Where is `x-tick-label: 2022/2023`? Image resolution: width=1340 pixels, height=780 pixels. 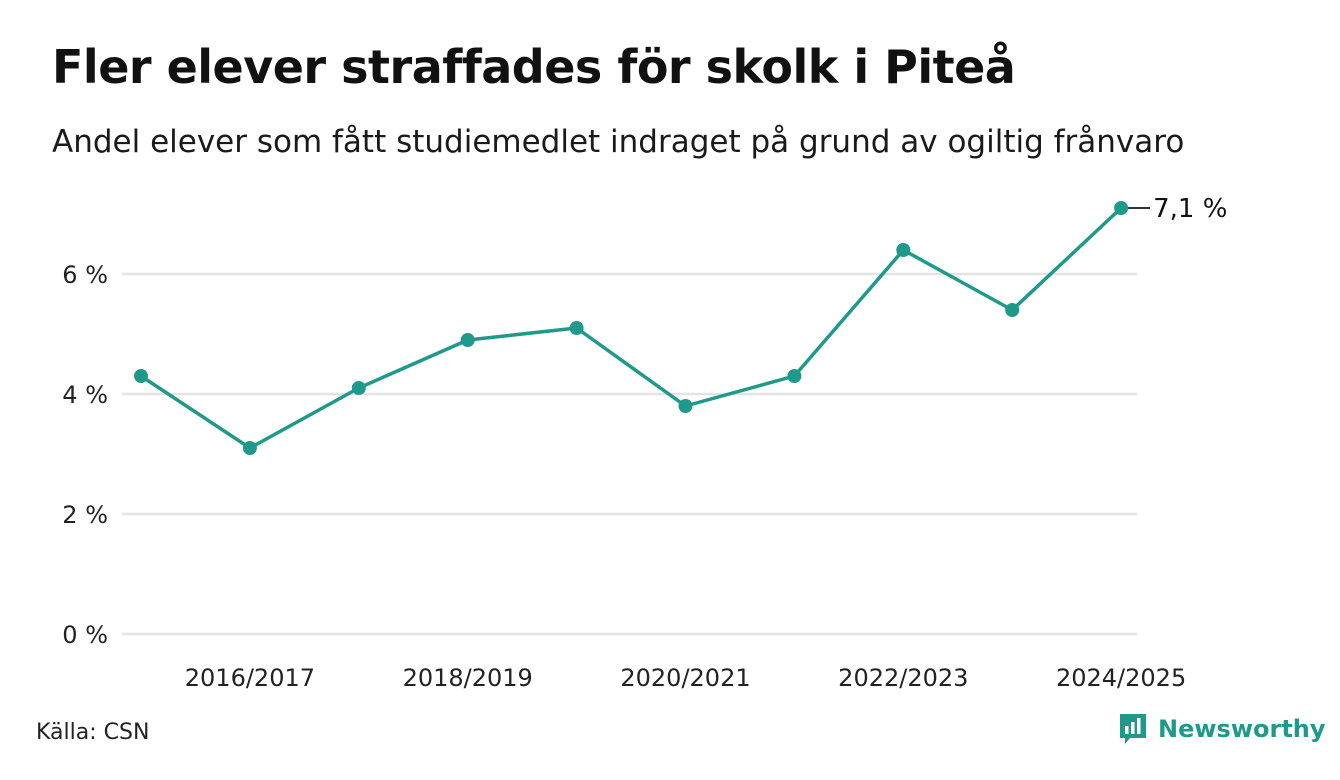
x-tick-label: 2022/2023 is located at coordinates (903, 678).